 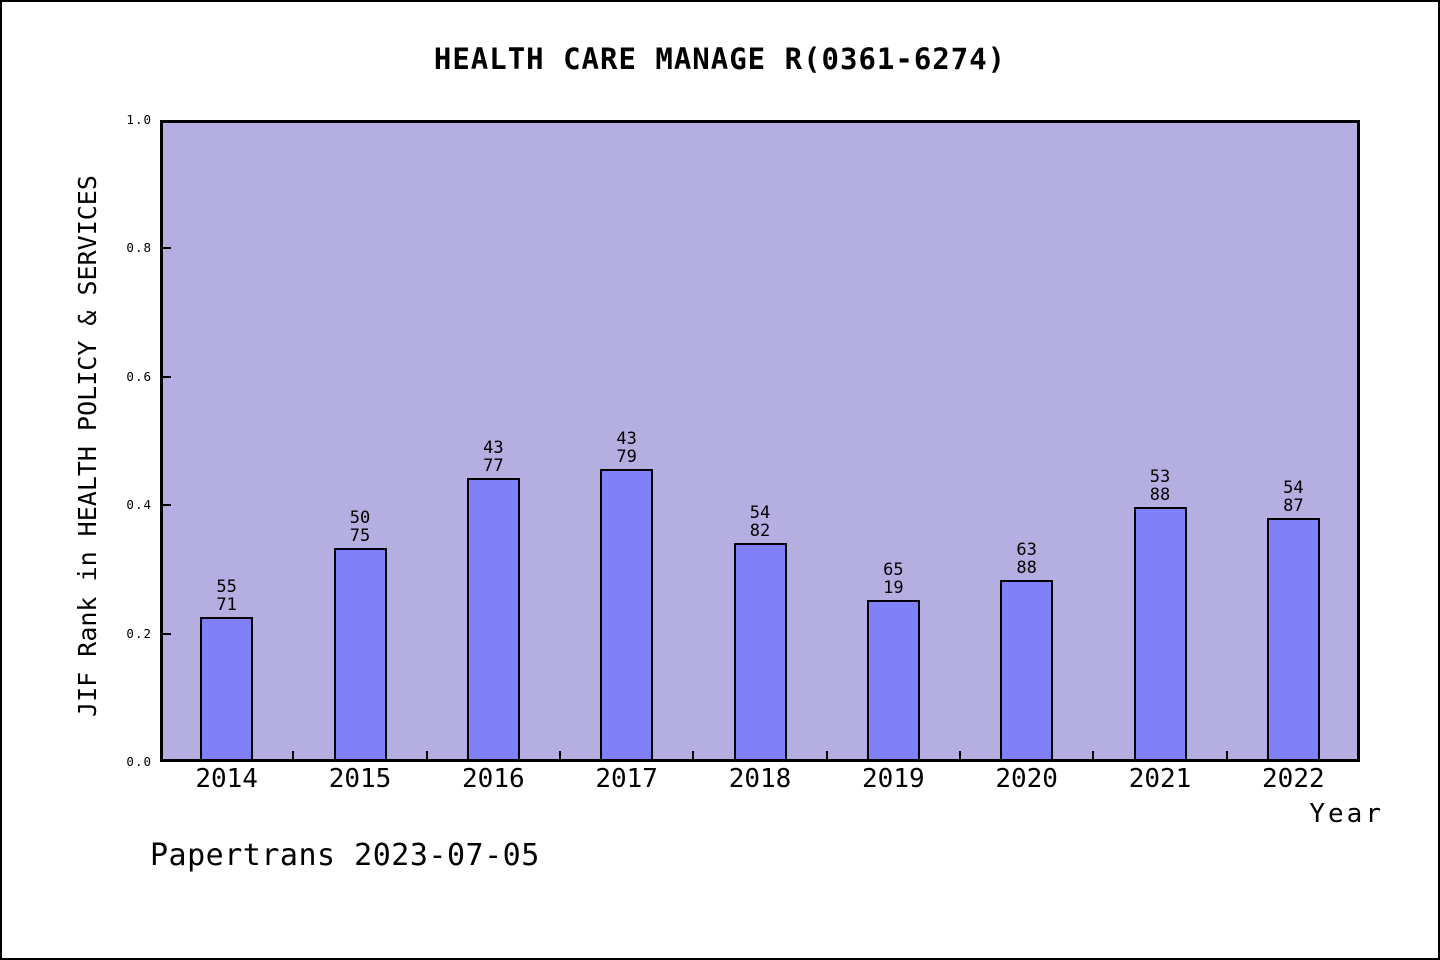 I want to click on bar-total-value: 77, so click(x=493, y=466).